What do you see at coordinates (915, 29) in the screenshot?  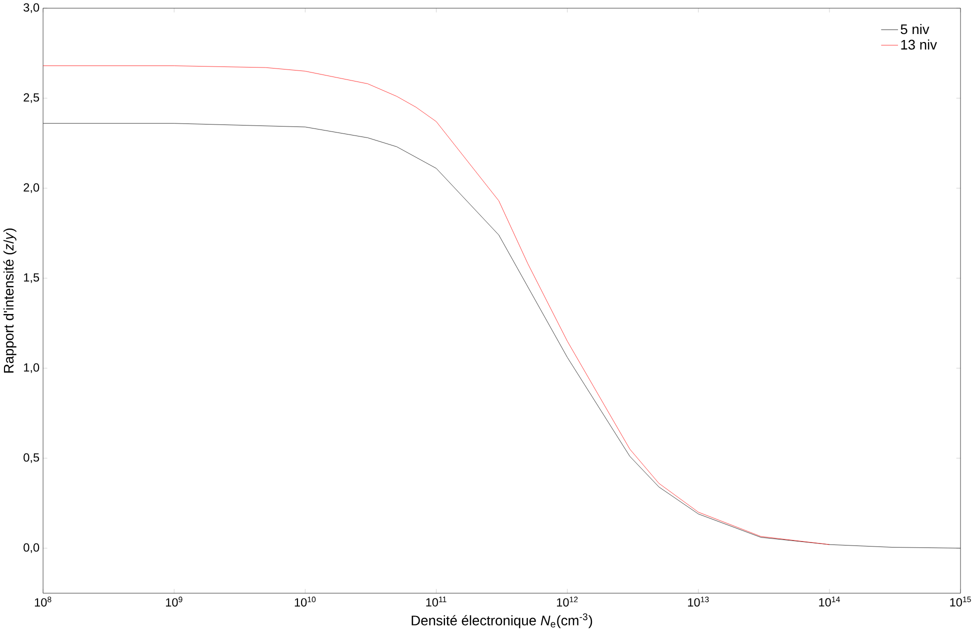 I see `legend-label: 5 niv` at bounding box center [915, 29].